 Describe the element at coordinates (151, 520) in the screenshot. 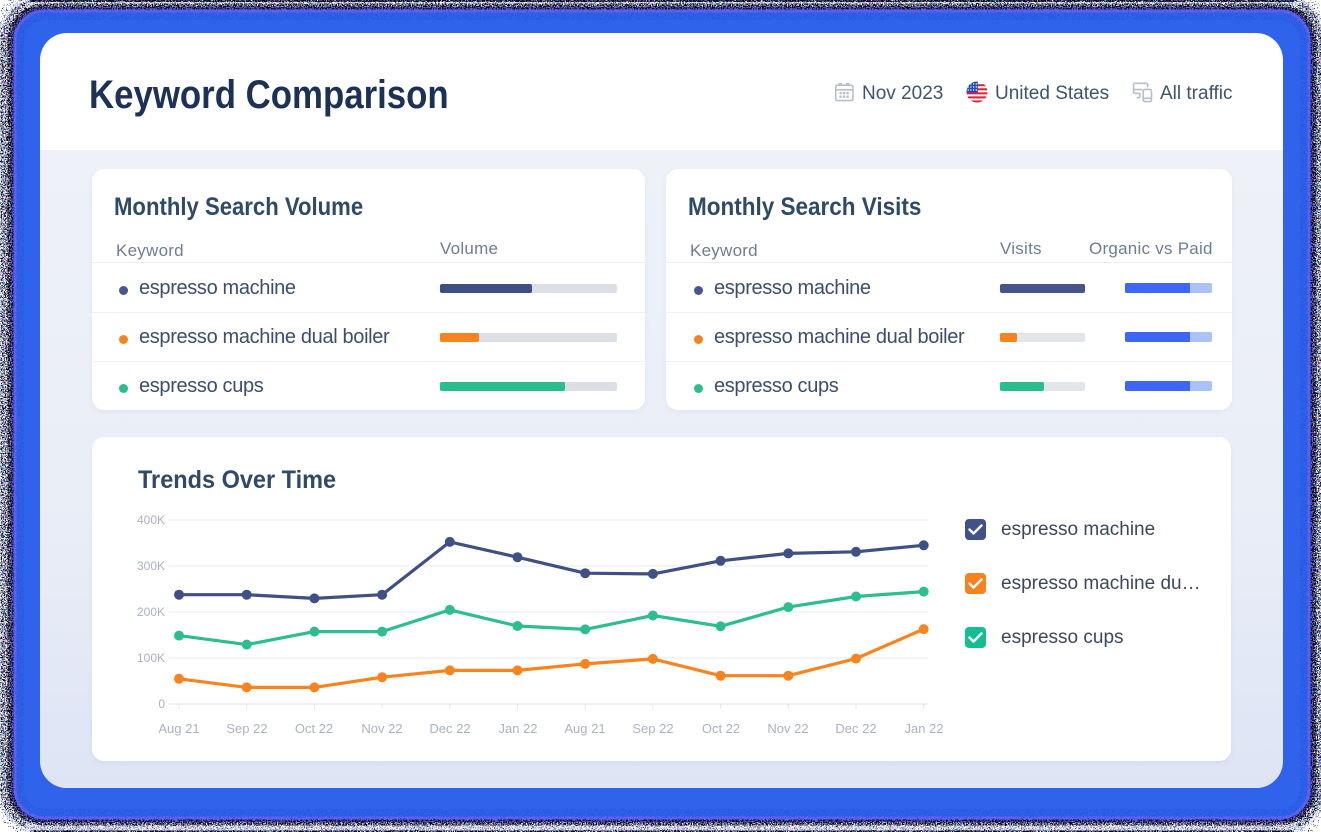

I see `svg-text: 400K` at that location.